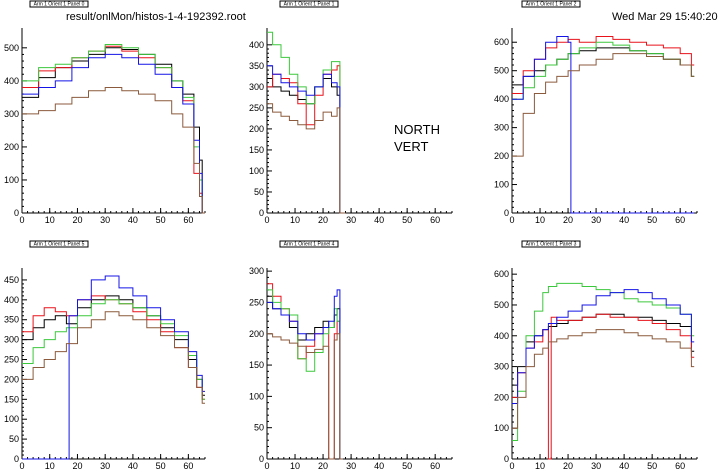  What do you see at coordinates (11, 280) in the screenshot?
I see `y-tick-label: 450` at bounding box center [11, 280].